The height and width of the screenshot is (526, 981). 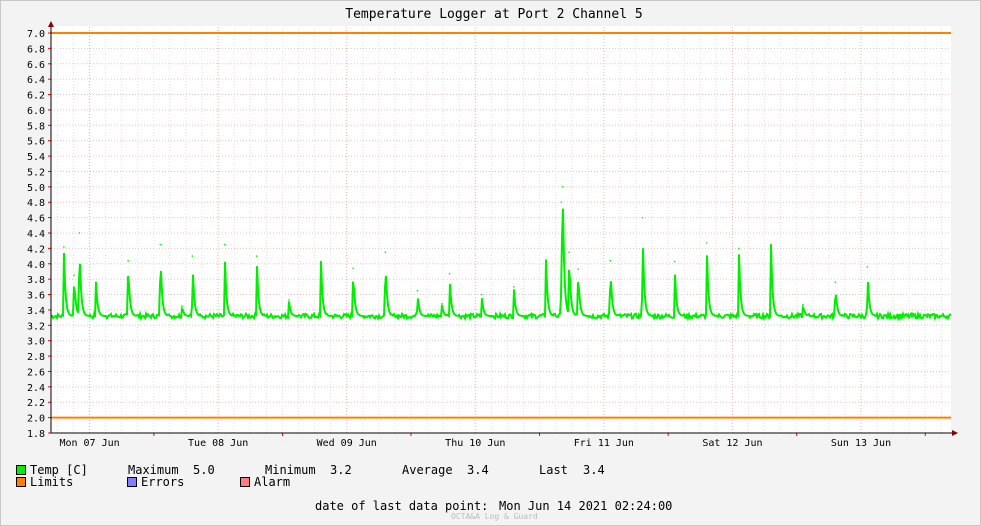 I want to click on watermark: OCTA&A Log & Guard, so click(x=494, y=516).